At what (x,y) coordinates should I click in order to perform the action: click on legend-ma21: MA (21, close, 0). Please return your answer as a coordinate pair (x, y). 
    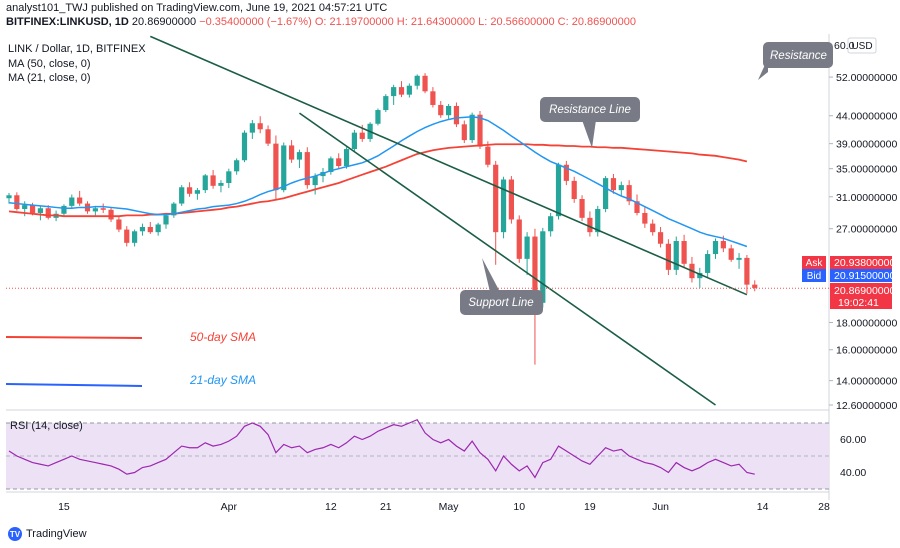
    Looking at the image, I should click on (49, 78).